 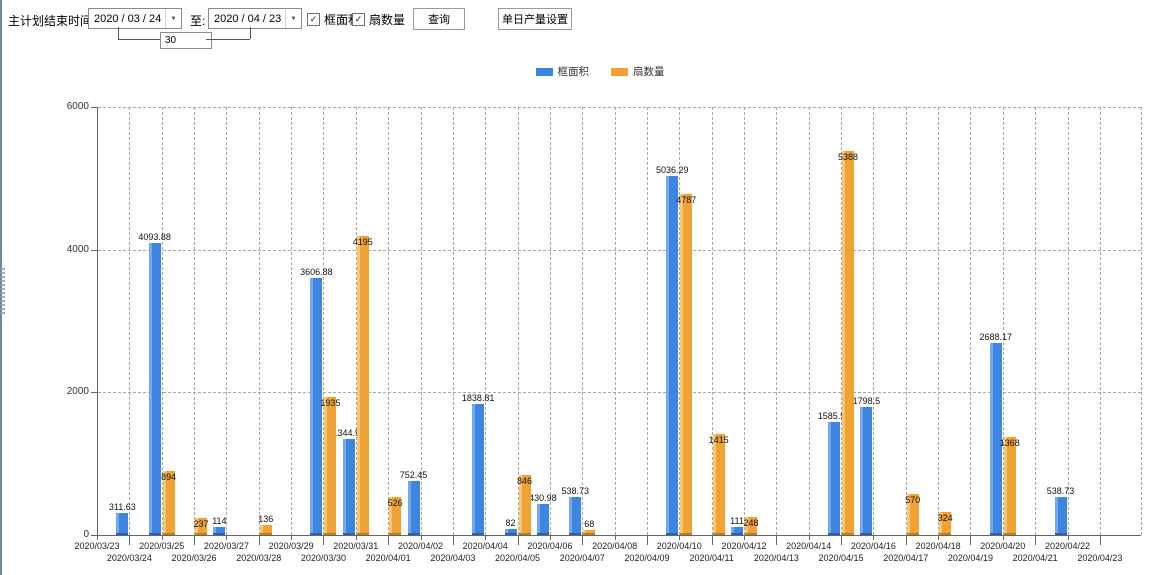 What do you see at coordinates (970, 558) in the screenshot?
I see `x-axis-label: 2020/04/19` at bounding box center [970, 558].